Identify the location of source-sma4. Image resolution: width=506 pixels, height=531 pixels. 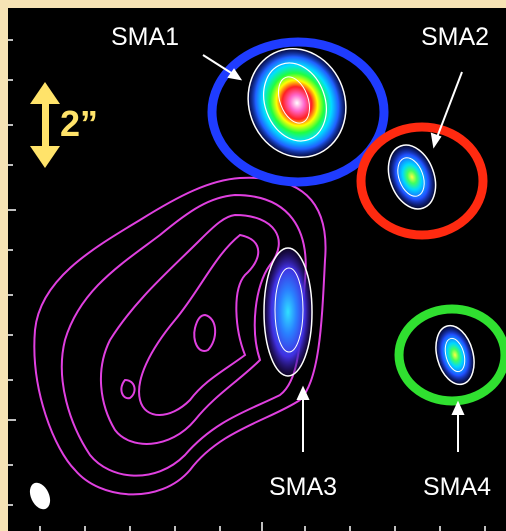
(455, 355).